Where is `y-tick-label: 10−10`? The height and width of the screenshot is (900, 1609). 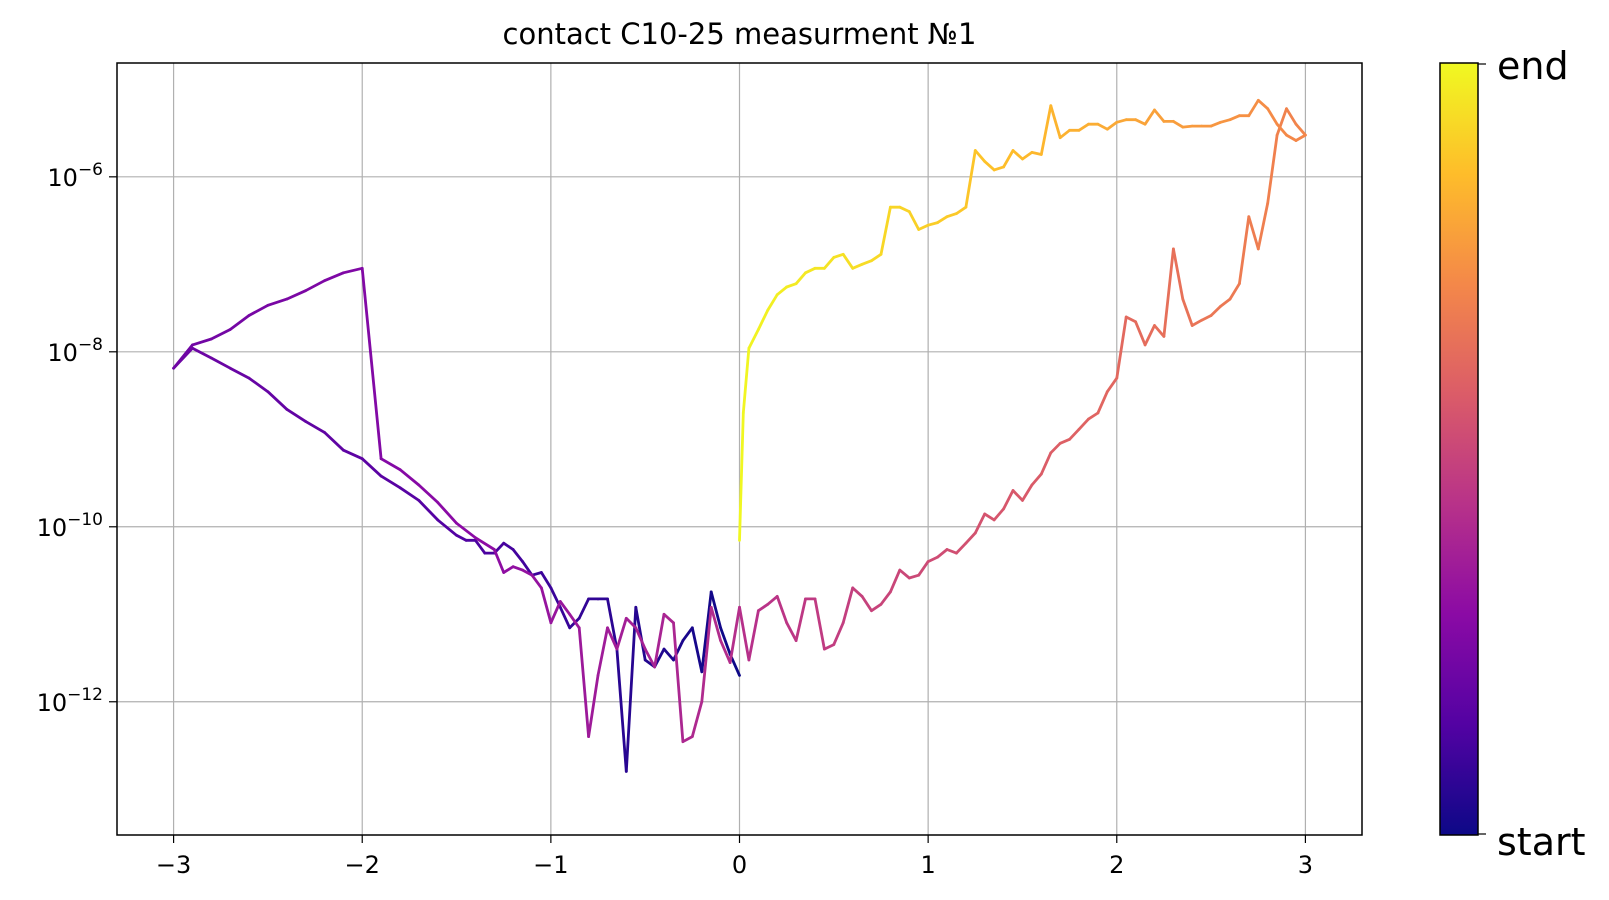 y-tick-label: 10−10 is located at coordinates (70, 526).